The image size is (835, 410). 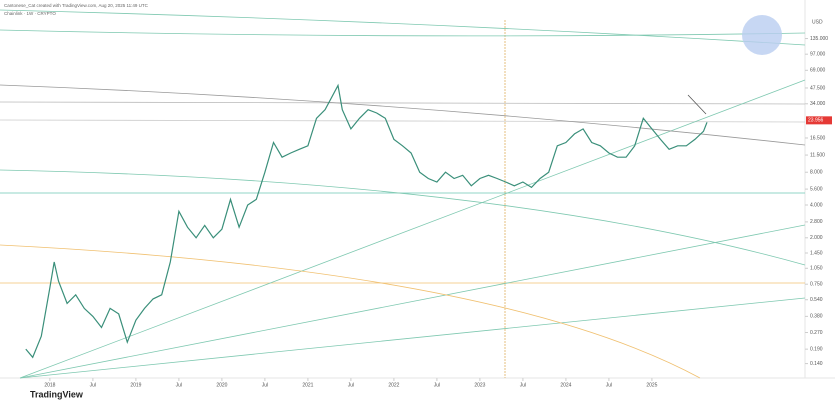 What do you see at coordinates (816, 285) in the screenshot?
I see `y-tick-label: 0.750` at bounding box center [816, 285].